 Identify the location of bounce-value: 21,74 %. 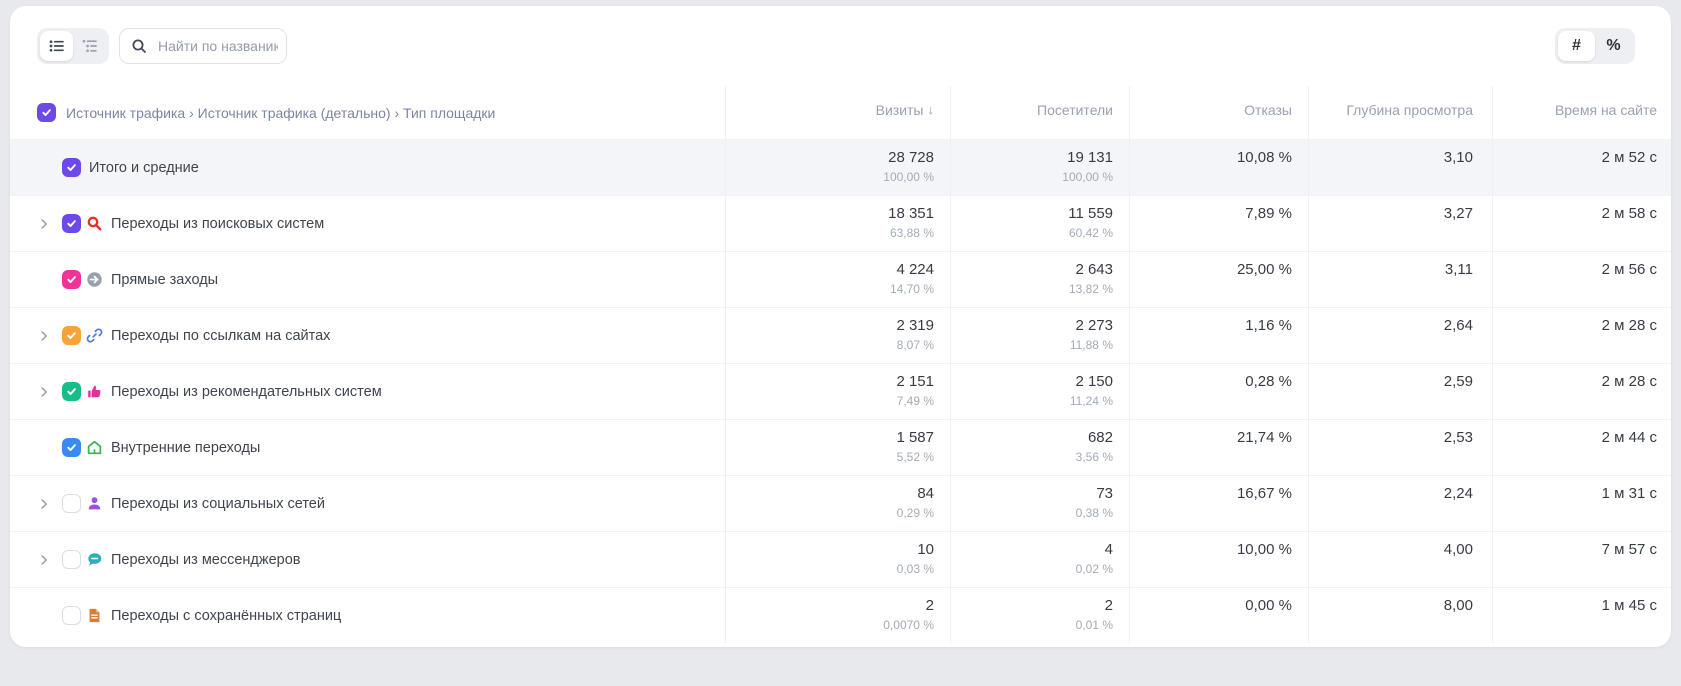
(1264, 437).